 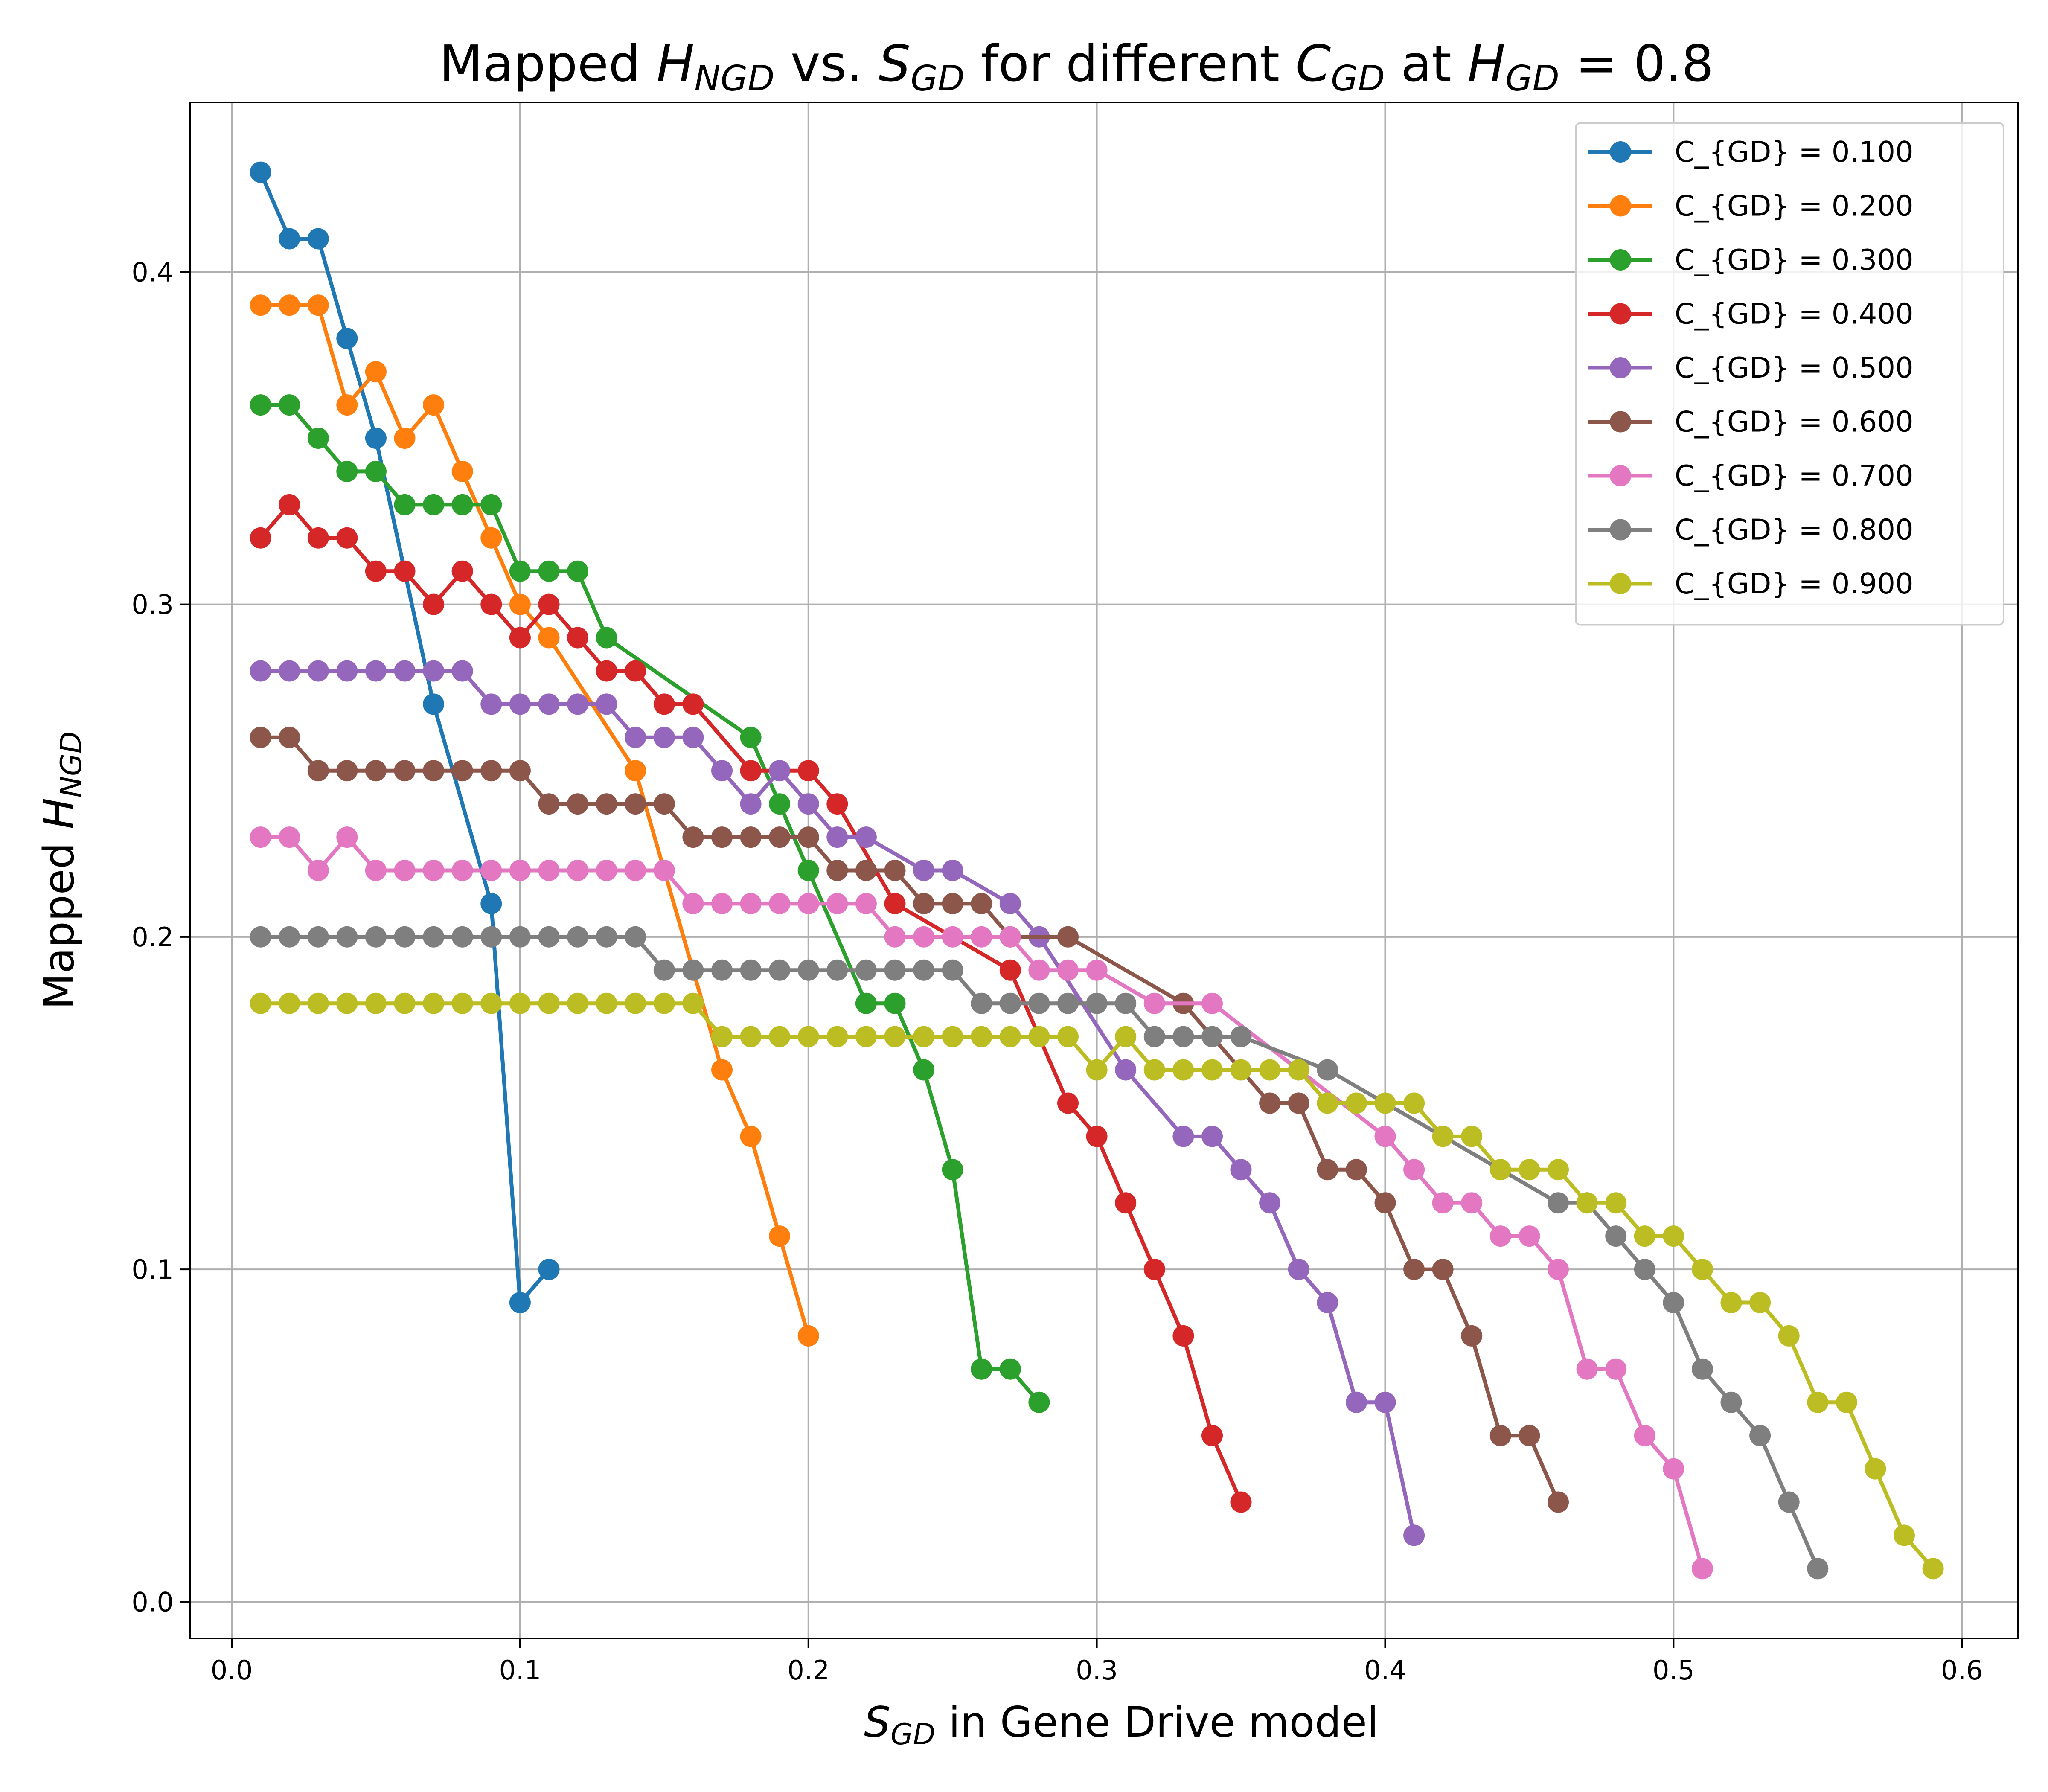 What do you see at coordinates (1795, 259) in the screenshot?
I see `legend-label: C_{GD} = 0.300` at bounding box center [1795, 259].